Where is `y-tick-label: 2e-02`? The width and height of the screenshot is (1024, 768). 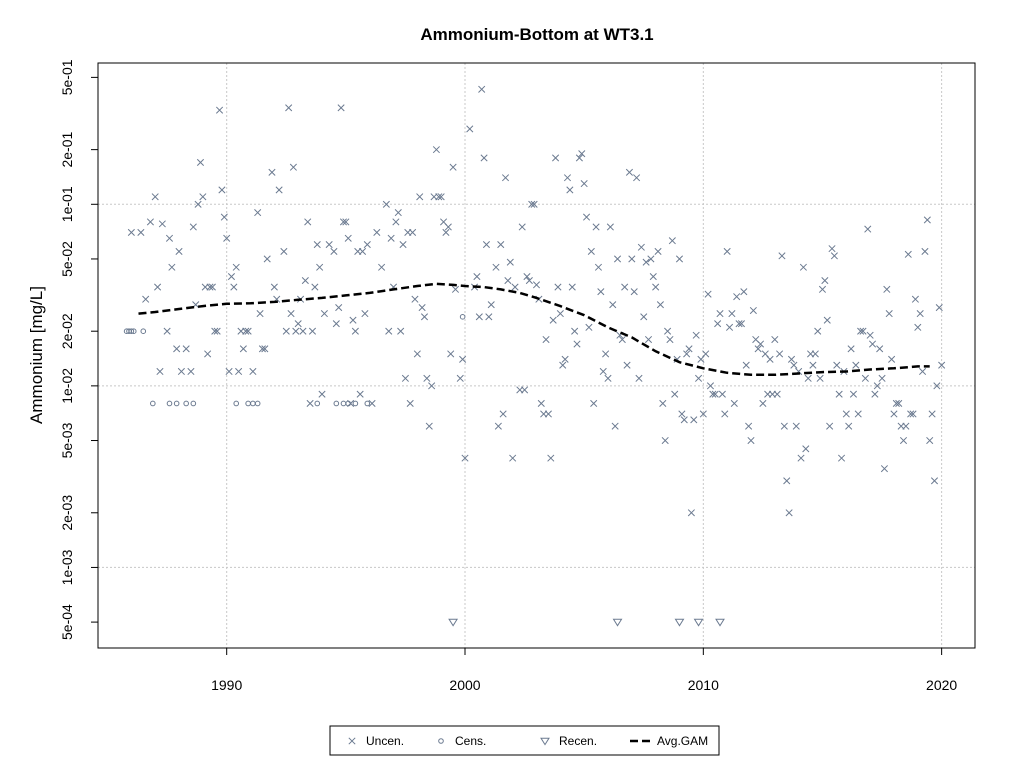
y-tick-label: 2e-02 is located at coordinates (67, 331).